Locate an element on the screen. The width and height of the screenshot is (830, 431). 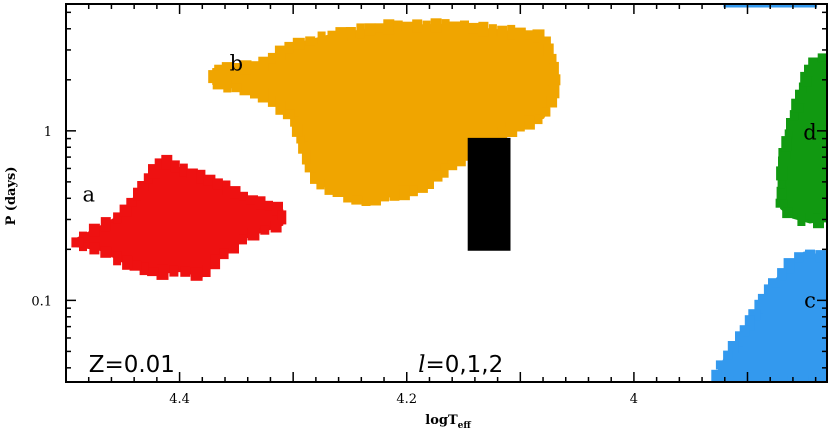
metallicity-annotation: Z=0.01 is located at coordinates (132, 365).